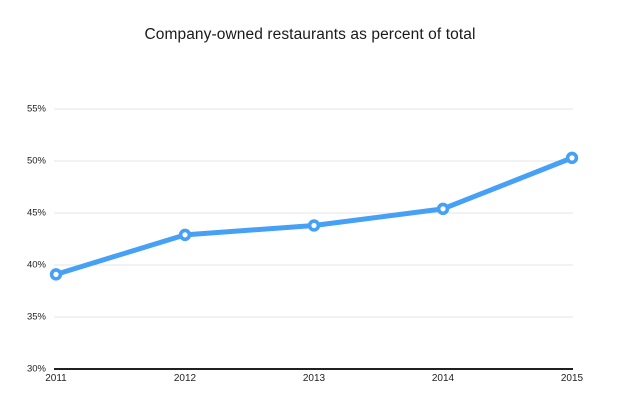 Image resolution: width=620 pixels, height=413 pixels. Describe the element at coordinates (37, 109) in the screenshot. I see `y-tick-label: 55%` at that location.